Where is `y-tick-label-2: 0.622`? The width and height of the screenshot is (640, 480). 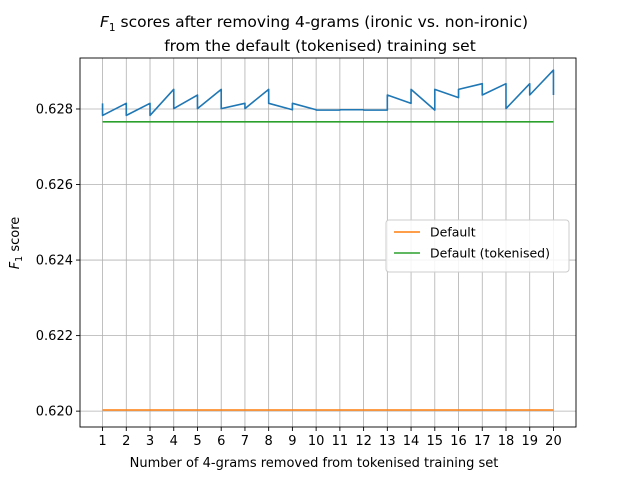 y-tick-label-2: 0.622 is located at coordinates (54, 336).